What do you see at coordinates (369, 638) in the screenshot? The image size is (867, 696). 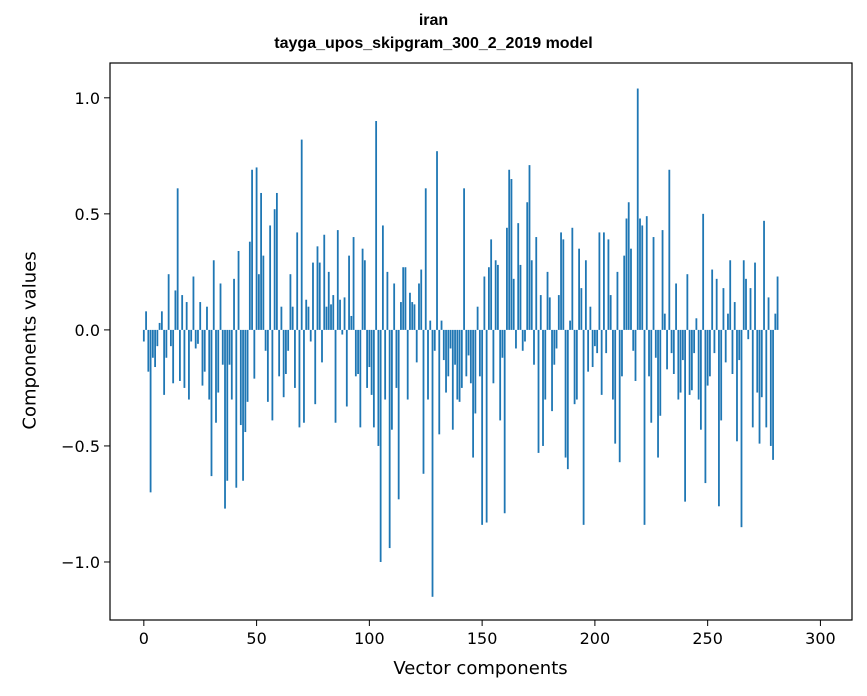 I see `x-tick-label: 100` at bounding box center [369, 638].